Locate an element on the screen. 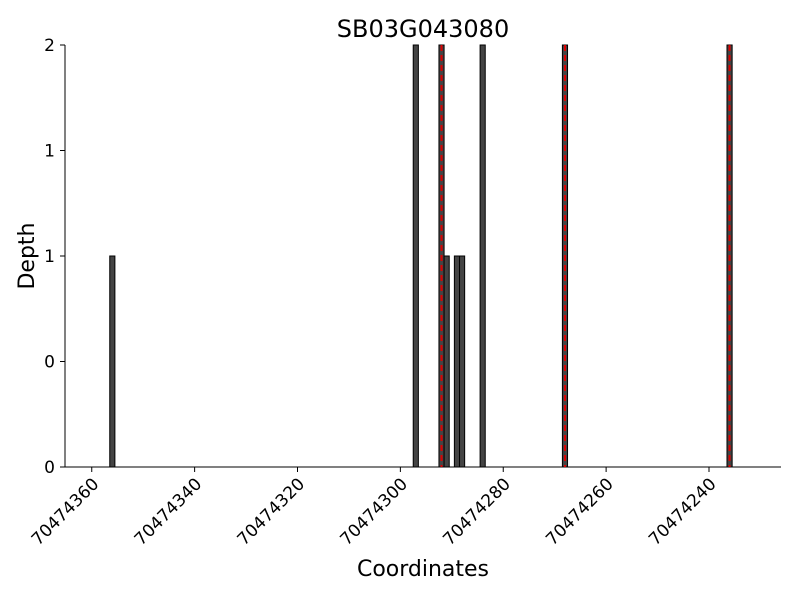 This screenshot has width=800, height=604. y-axis-label: Depth is located at coordinates (27, 255).